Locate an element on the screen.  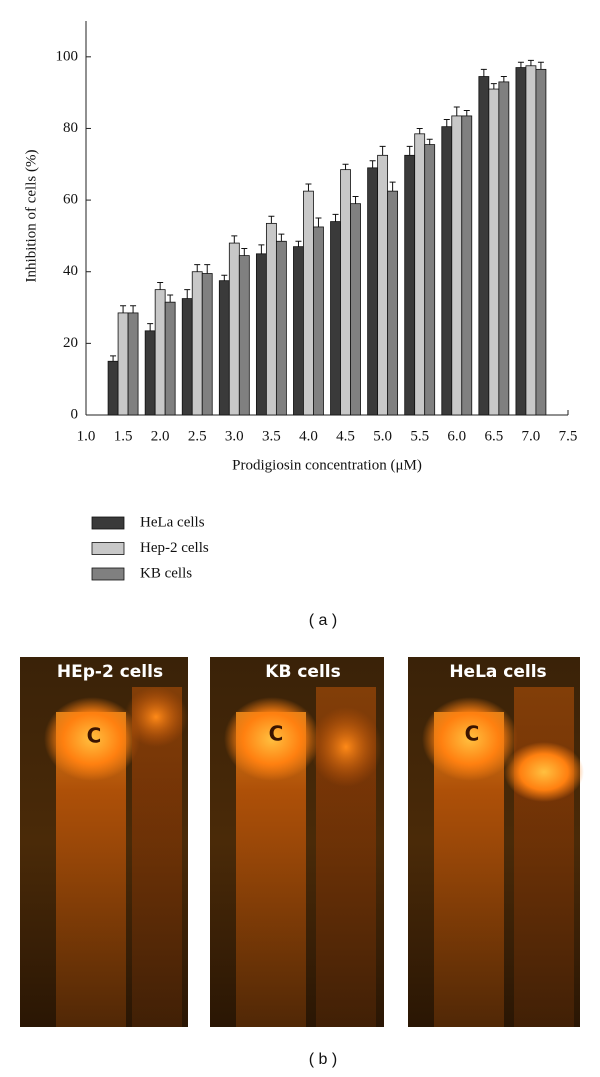
legend-label: Hep-2 cells is located at coordinates (174, 548).